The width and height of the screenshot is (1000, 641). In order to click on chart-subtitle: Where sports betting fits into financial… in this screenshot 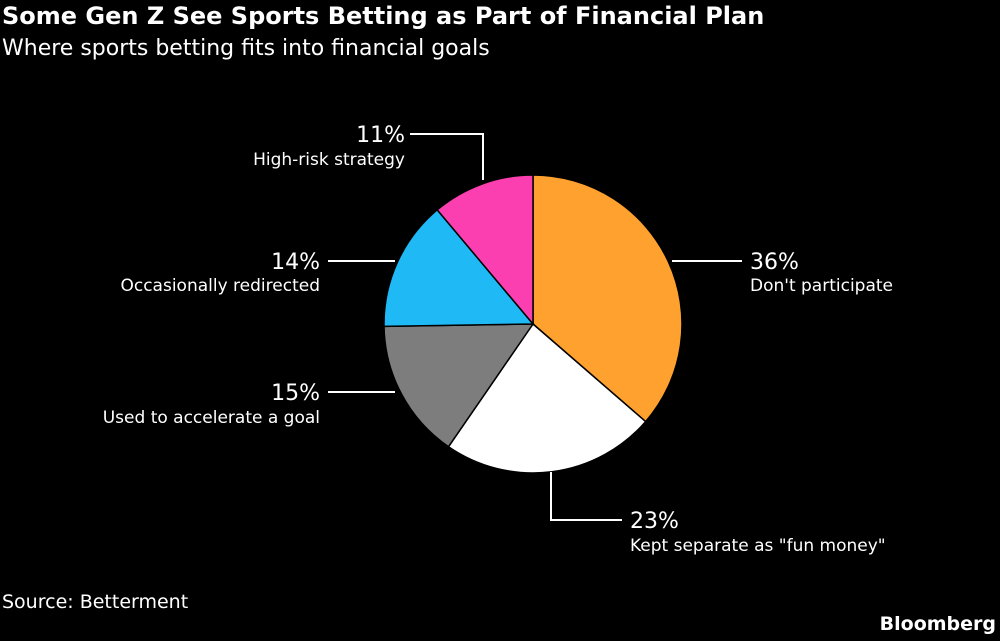, I will do `click(246, 48)`.